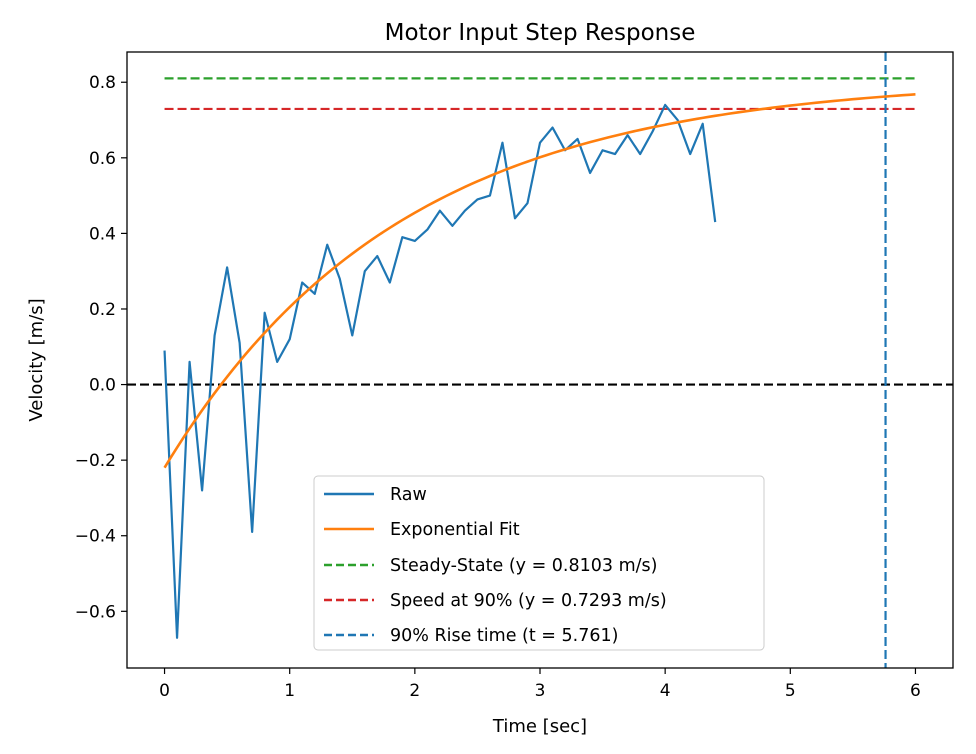  What do you see at coordinates (540, 691) in the screenshot?
I see `x-tick-label: 3` at bounding box center [540, 691].